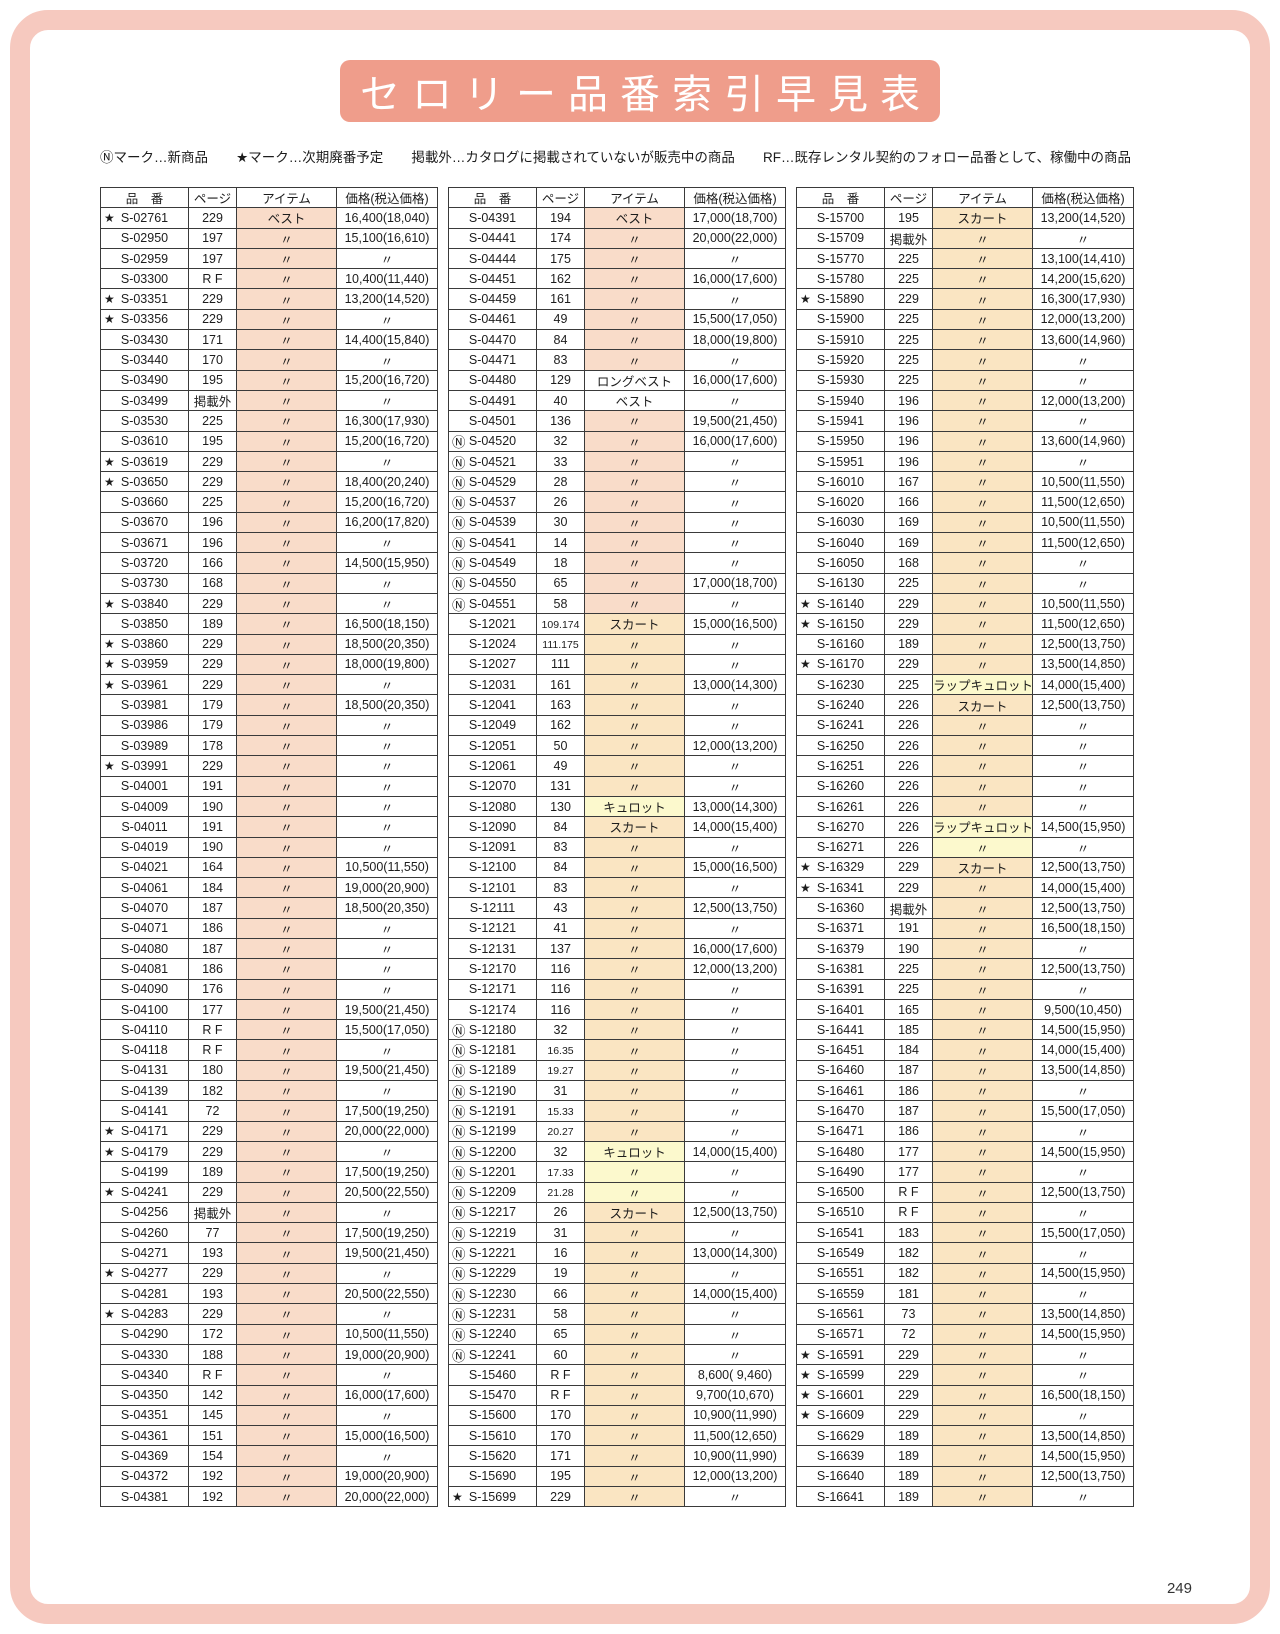 Image resolution: width=1280 pixels, height=1634 pixels. What do you see at coordinates (144, 1334) in the screenshot?
I see `product-code: S-04290` at bounding box center [144, 1334].